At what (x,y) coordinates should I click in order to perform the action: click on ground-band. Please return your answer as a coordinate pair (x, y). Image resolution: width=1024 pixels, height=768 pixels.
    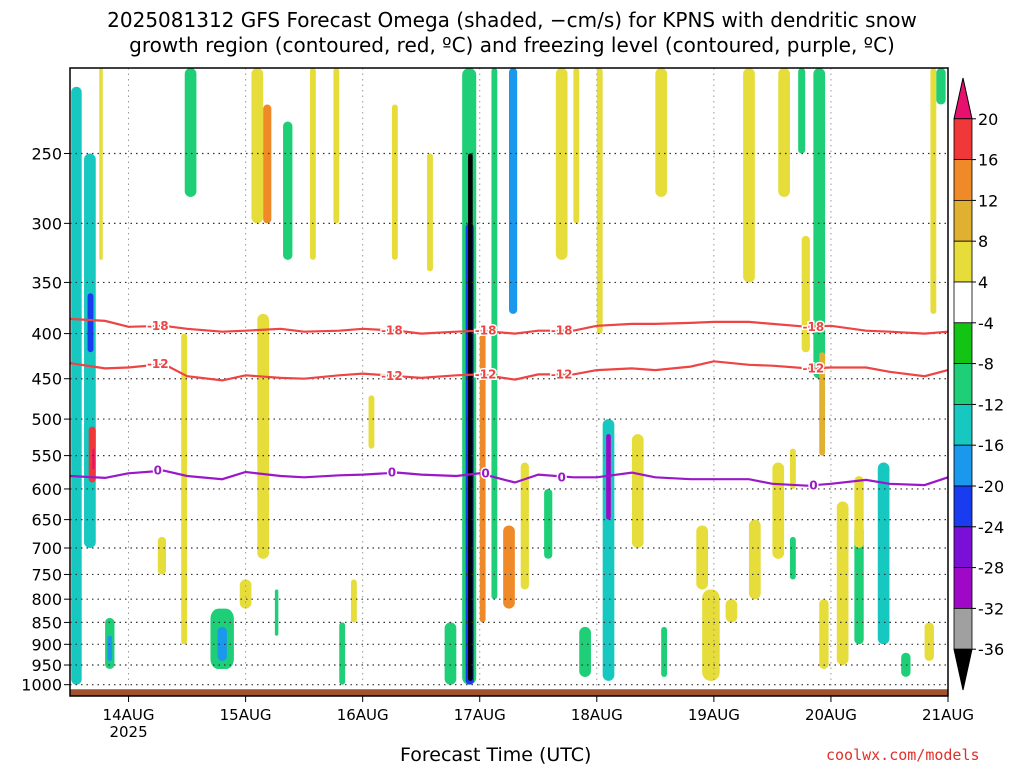
    Looking at the image, I should click on (509, 692).